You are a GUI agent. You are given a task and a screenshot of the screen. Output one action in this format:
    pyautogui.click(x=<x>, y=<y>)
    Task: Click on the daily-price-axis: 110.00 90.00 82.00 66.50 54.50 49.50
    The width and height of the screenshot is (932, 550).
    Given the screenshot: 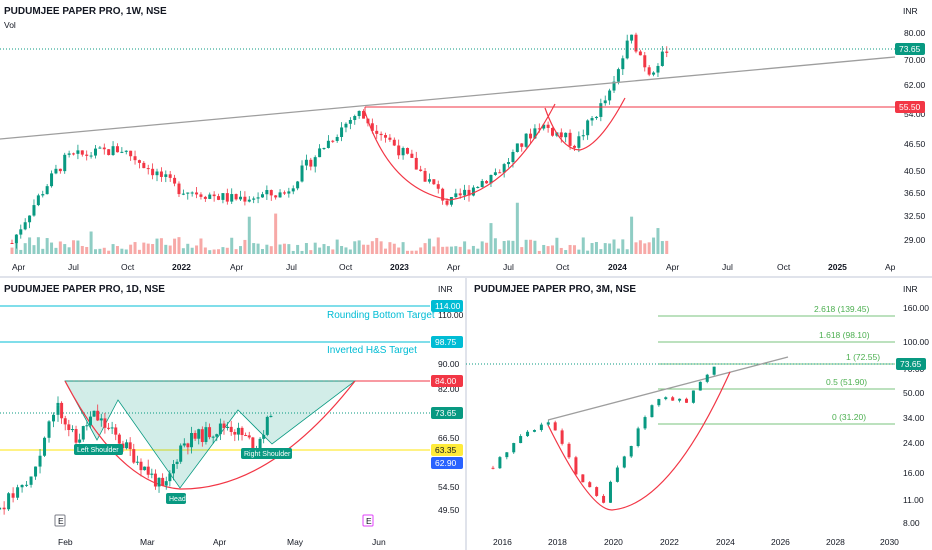 What is the action you would take?
    pyautogui.click(x=451, y=412)
    